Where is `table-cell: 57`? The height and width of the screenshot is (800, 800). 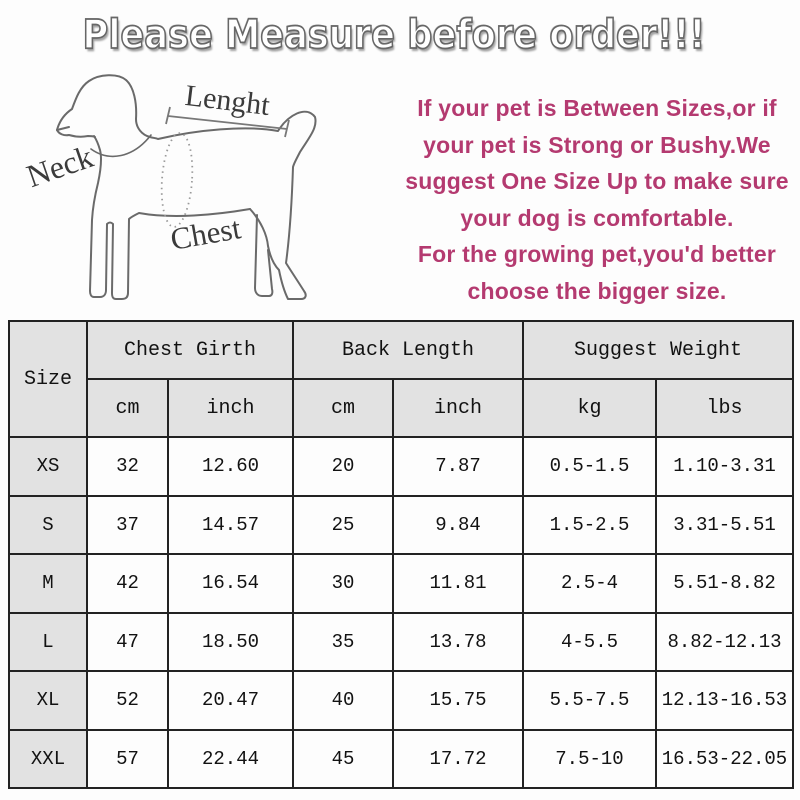 table-cell: 57 is located at coordinates (127, 758).